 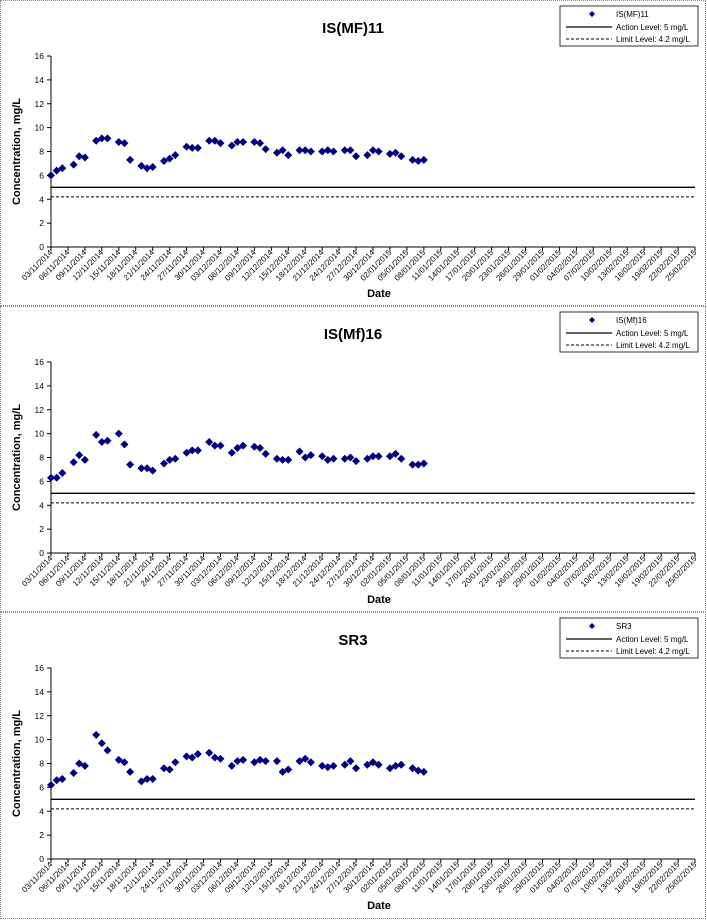 I want to click on y-tick-label: 6, so click(x=41, y=787).